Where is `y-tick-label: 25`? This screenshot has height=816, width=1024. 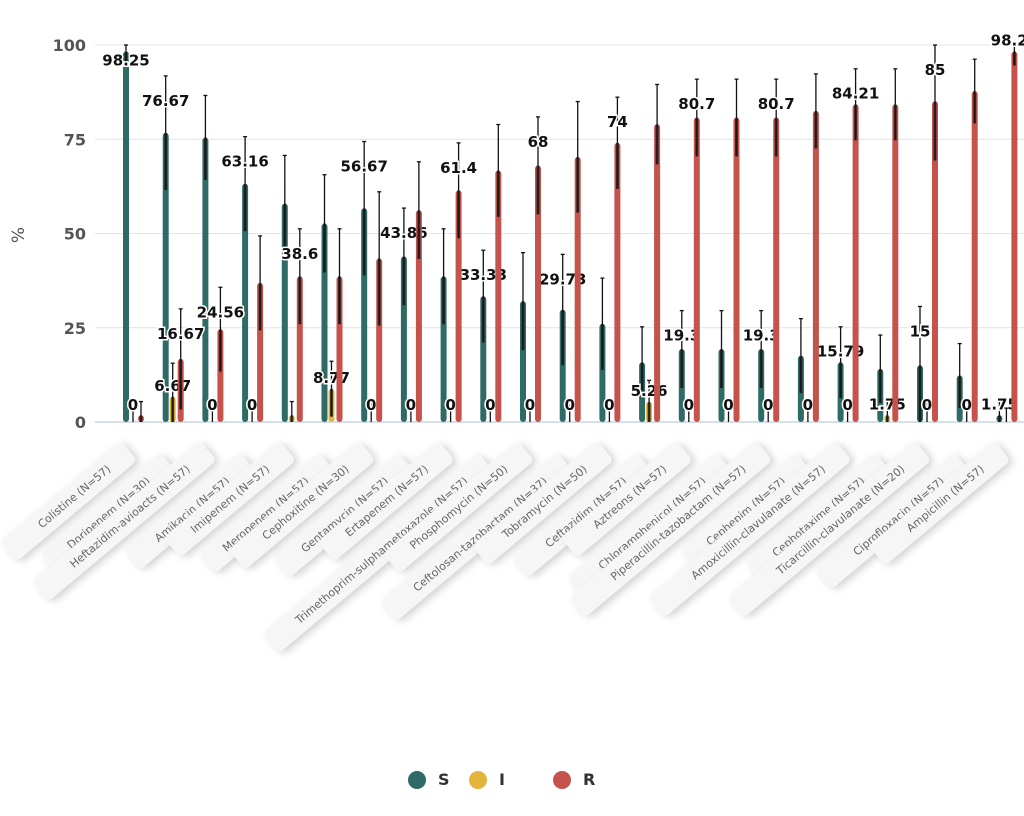 y-tick-label: 25 is located at coordinates (75, 328).